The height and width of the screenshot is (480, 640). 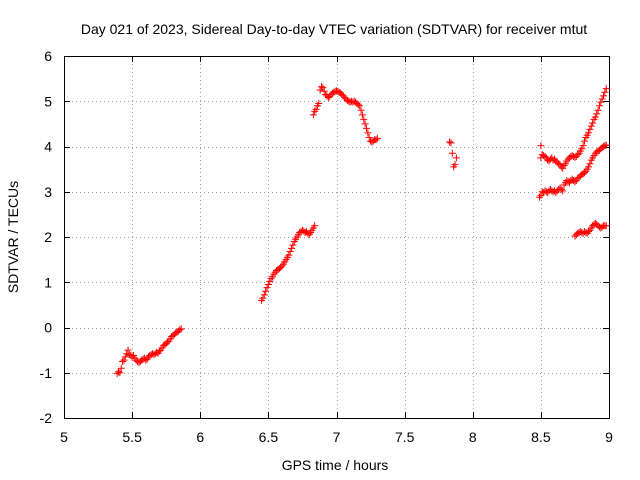 What do you see at coordinates (335, 465) in the screenshot?
I see `x-axis-label: GPS time / hours` at bounding box center [335, 465].